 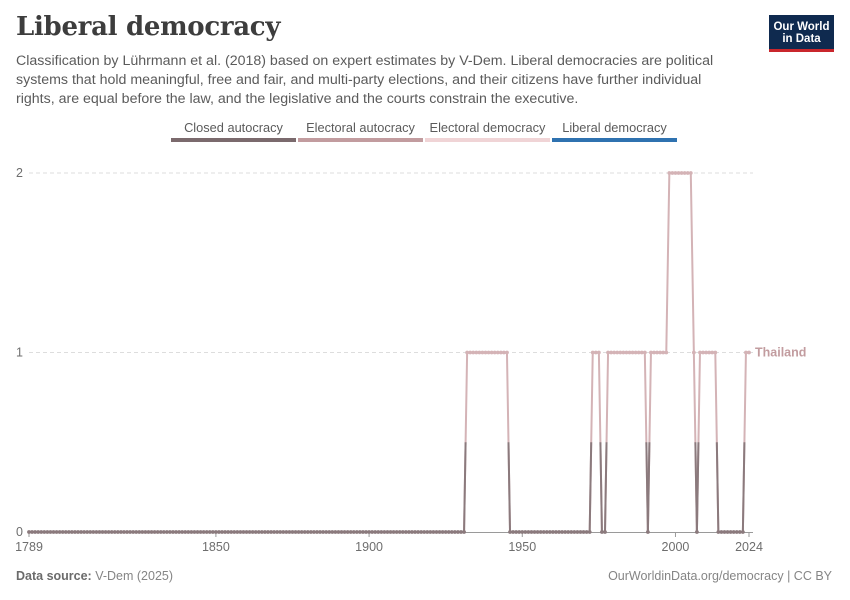 I want to click on owid-logo: Our World in Data, so click(x=801, y=33).